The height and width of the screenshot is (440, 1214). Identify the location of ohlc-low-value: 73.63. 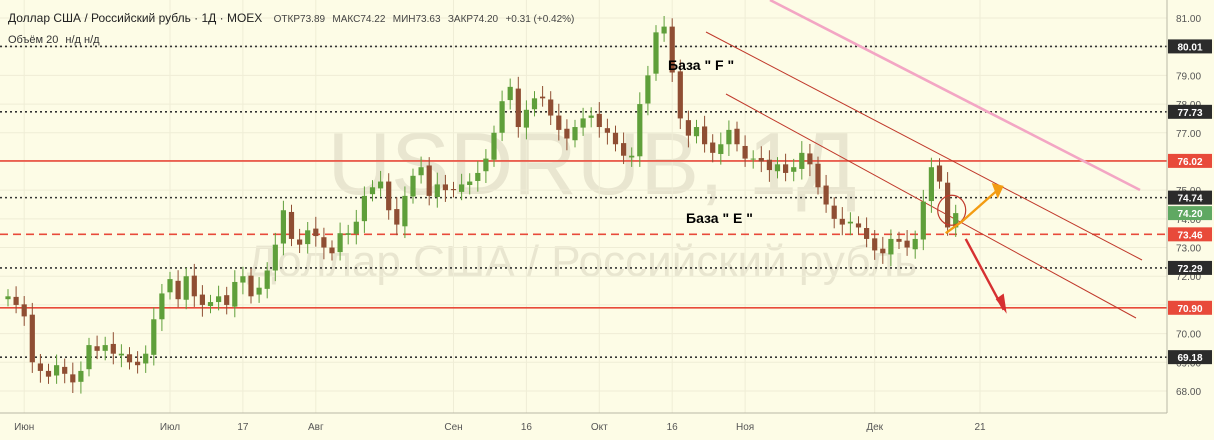
(427, 19).